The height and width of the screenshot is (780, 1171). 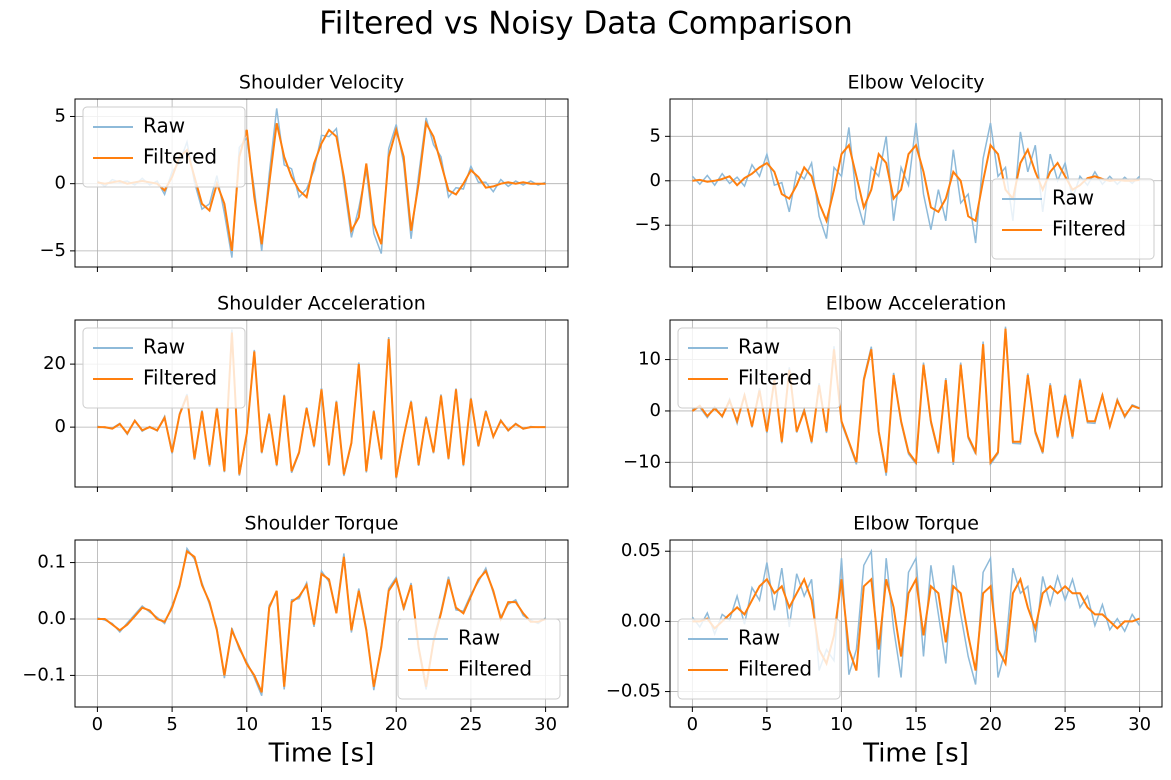 I want to click on subplot-title: Elbow Acceleration, so click(x=916, y=304).